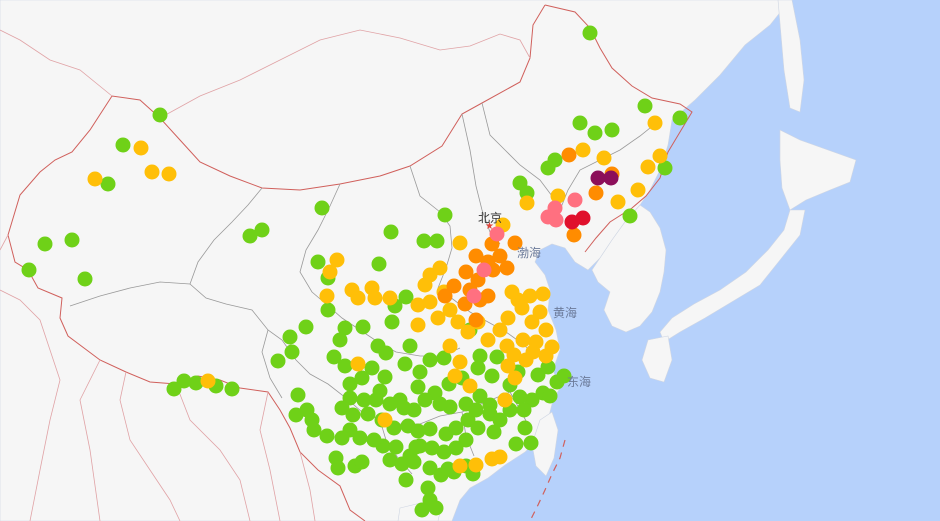  I want to click on station-marker-hazardous, so click(611, 178).